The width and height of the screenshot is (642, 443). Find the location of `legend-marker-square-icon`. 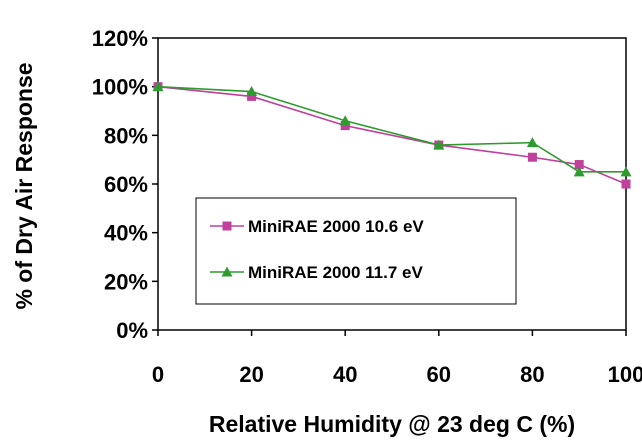

legend-marker-square-icon is located at coordinates (227, 226).